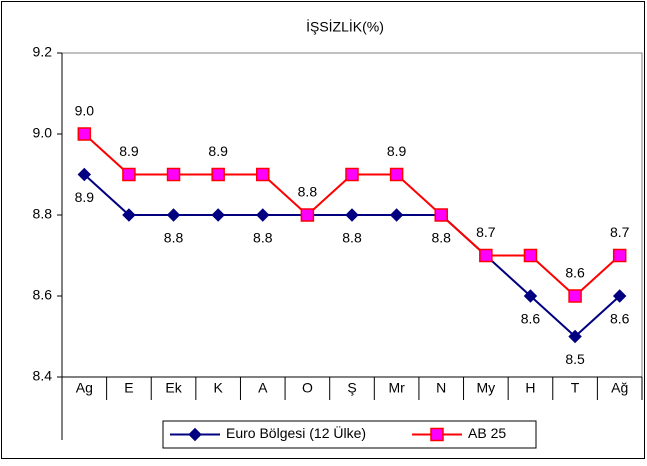  I want to click on x-tick-label: My, so click(486, 388).